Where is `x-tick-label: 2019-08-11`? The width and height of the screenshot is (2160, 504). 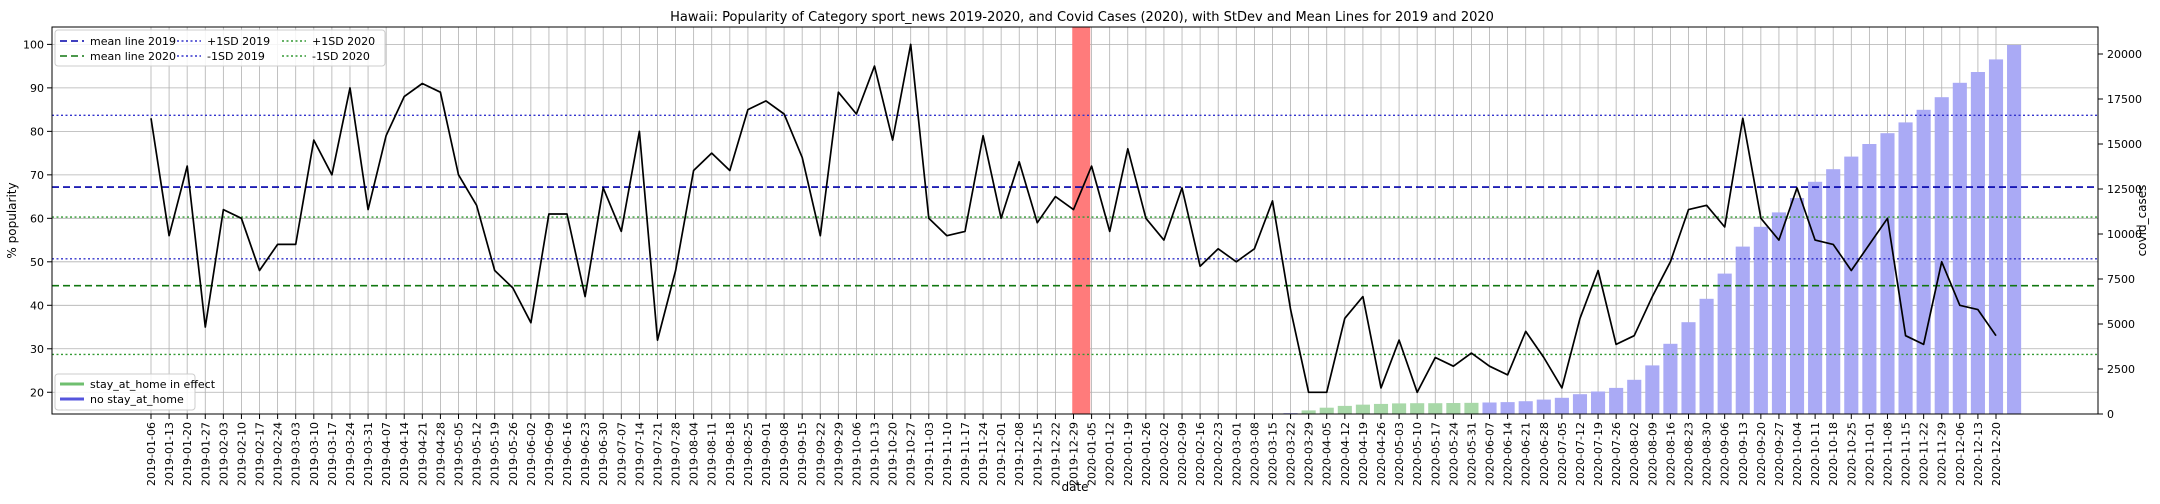
x-tick-label: 2019-08-11 is located at coordinates (712, 454).